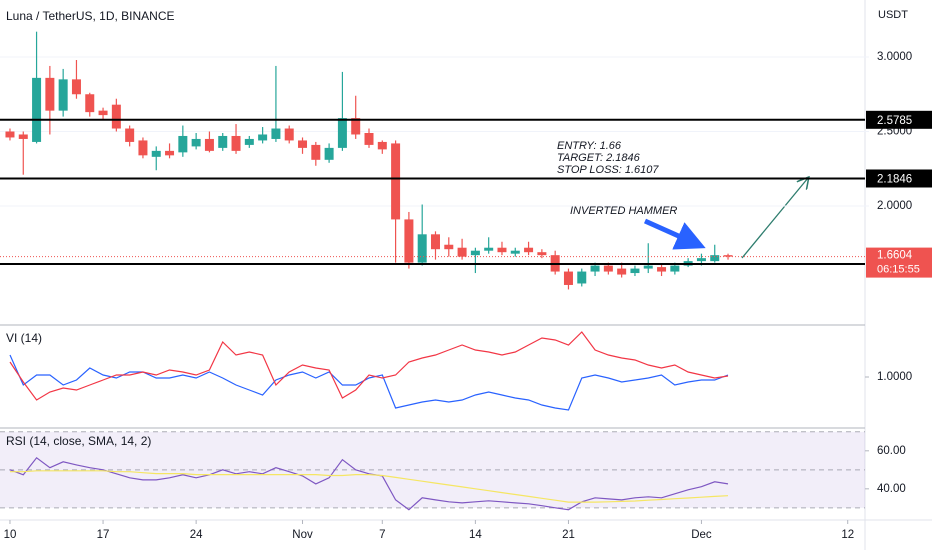 The image size is (932, 550). What do you see at coordinates (78, 441) in the screenshot?
I see `pane-title: RSI (14, close, SMA, 14, 2)` at bounding box center [78, 441].